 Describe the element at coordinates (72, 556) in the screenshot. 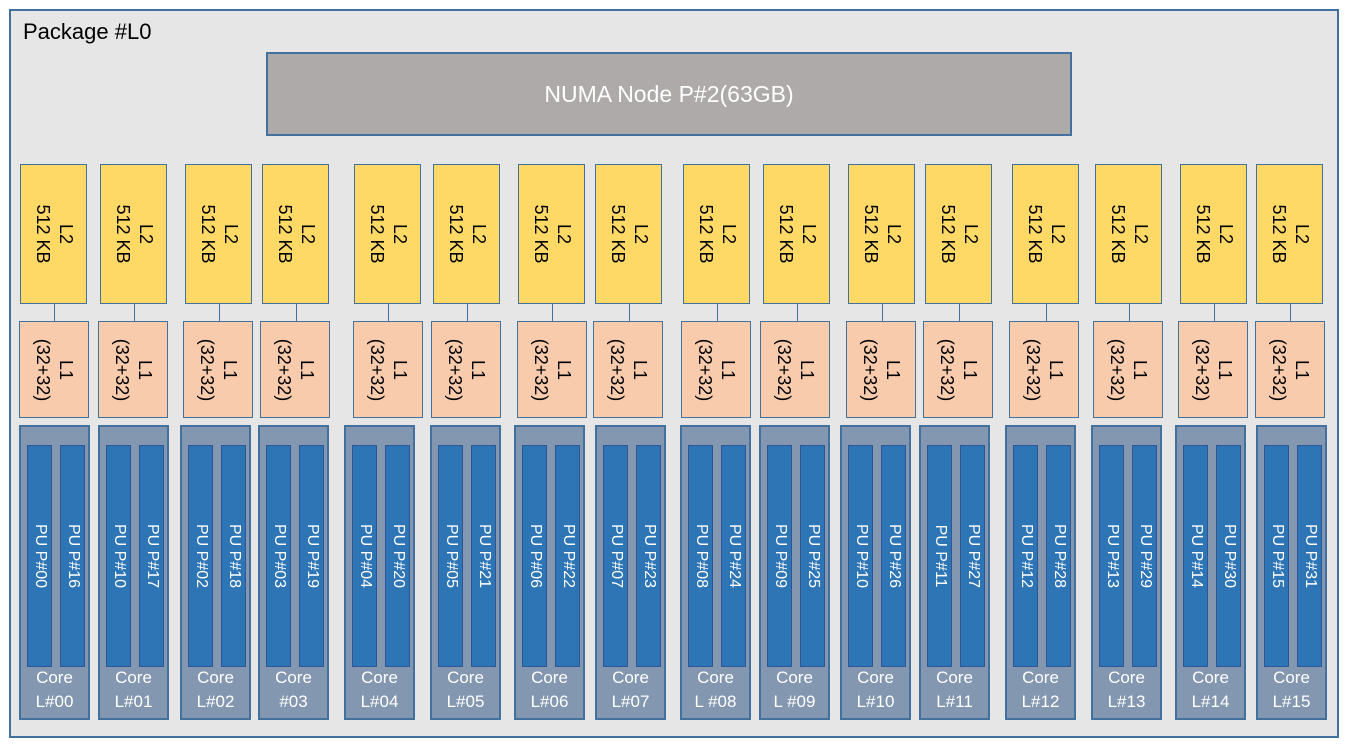

I see `processing-unit: PU P#16` at that location.